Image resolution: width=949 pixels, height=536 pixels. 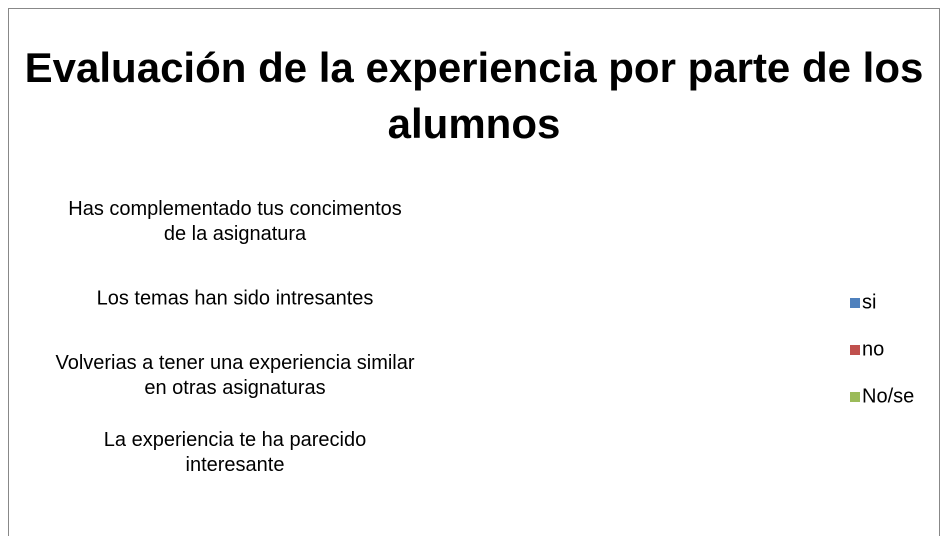 I want to click on y-tick-label: Los temas han sido intresantes, so click(x=235, y=298).